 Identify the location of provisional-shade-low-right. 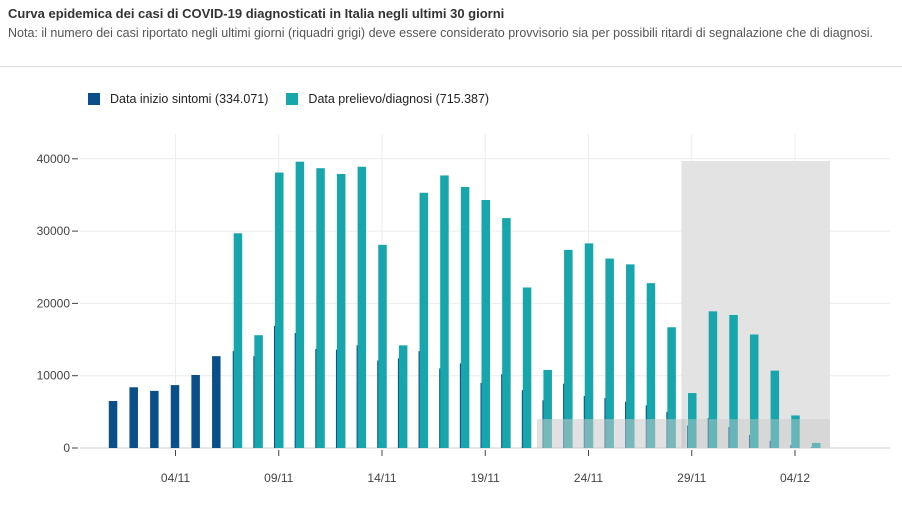
(755, 433).